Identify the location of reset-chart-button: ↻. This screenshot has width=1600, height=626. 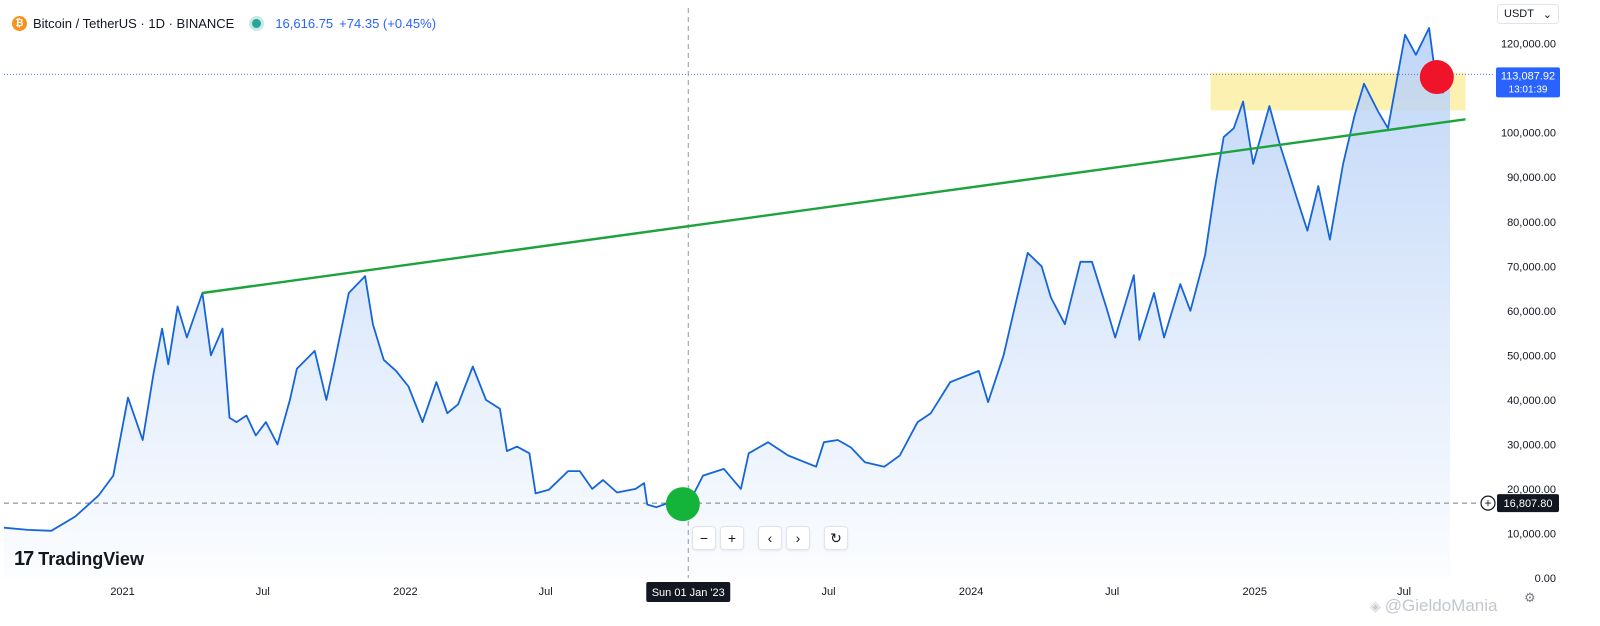
(836, 538).